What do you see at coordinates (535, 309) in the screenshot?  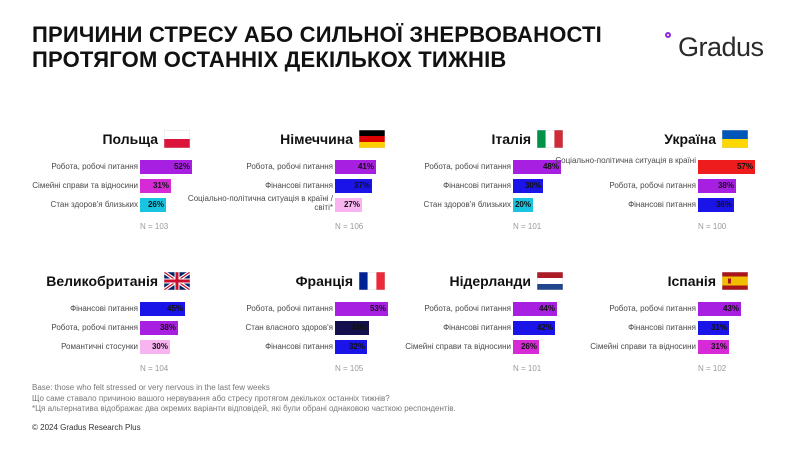 I see `bar: 44%` at bounding box center [535, 309].